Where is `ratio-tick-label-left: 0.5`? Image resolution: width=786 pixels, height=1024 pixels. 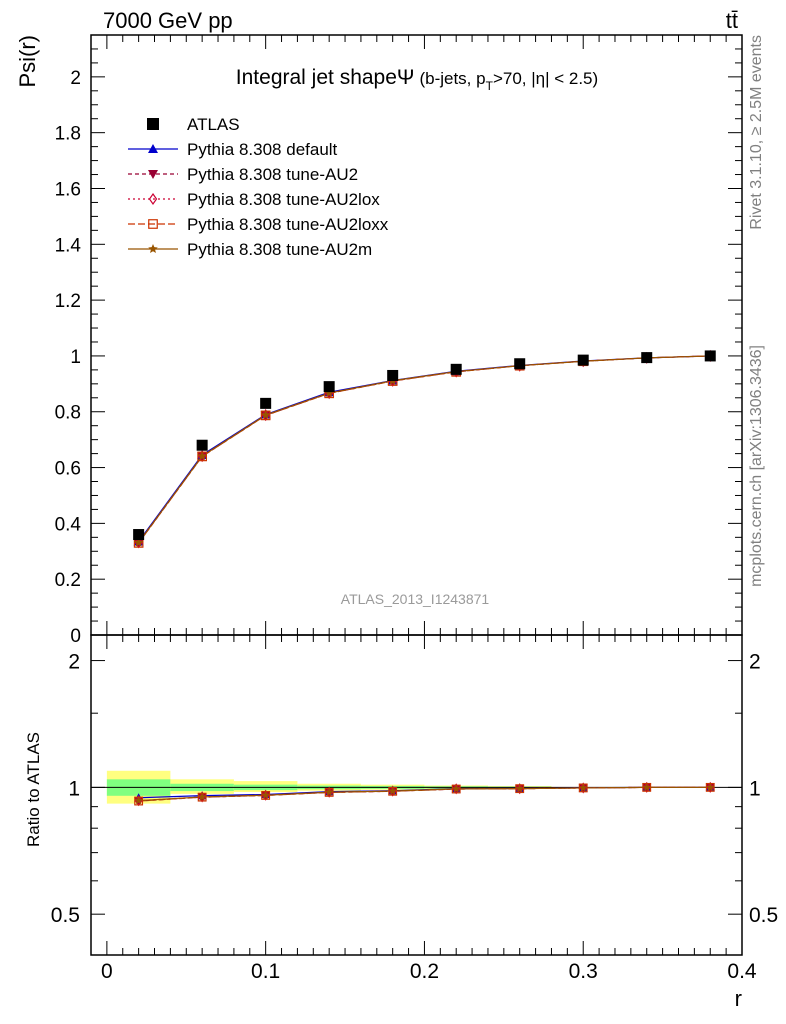
ratio-tick-label-left: 0.5 is located at coordinates (65, 915).